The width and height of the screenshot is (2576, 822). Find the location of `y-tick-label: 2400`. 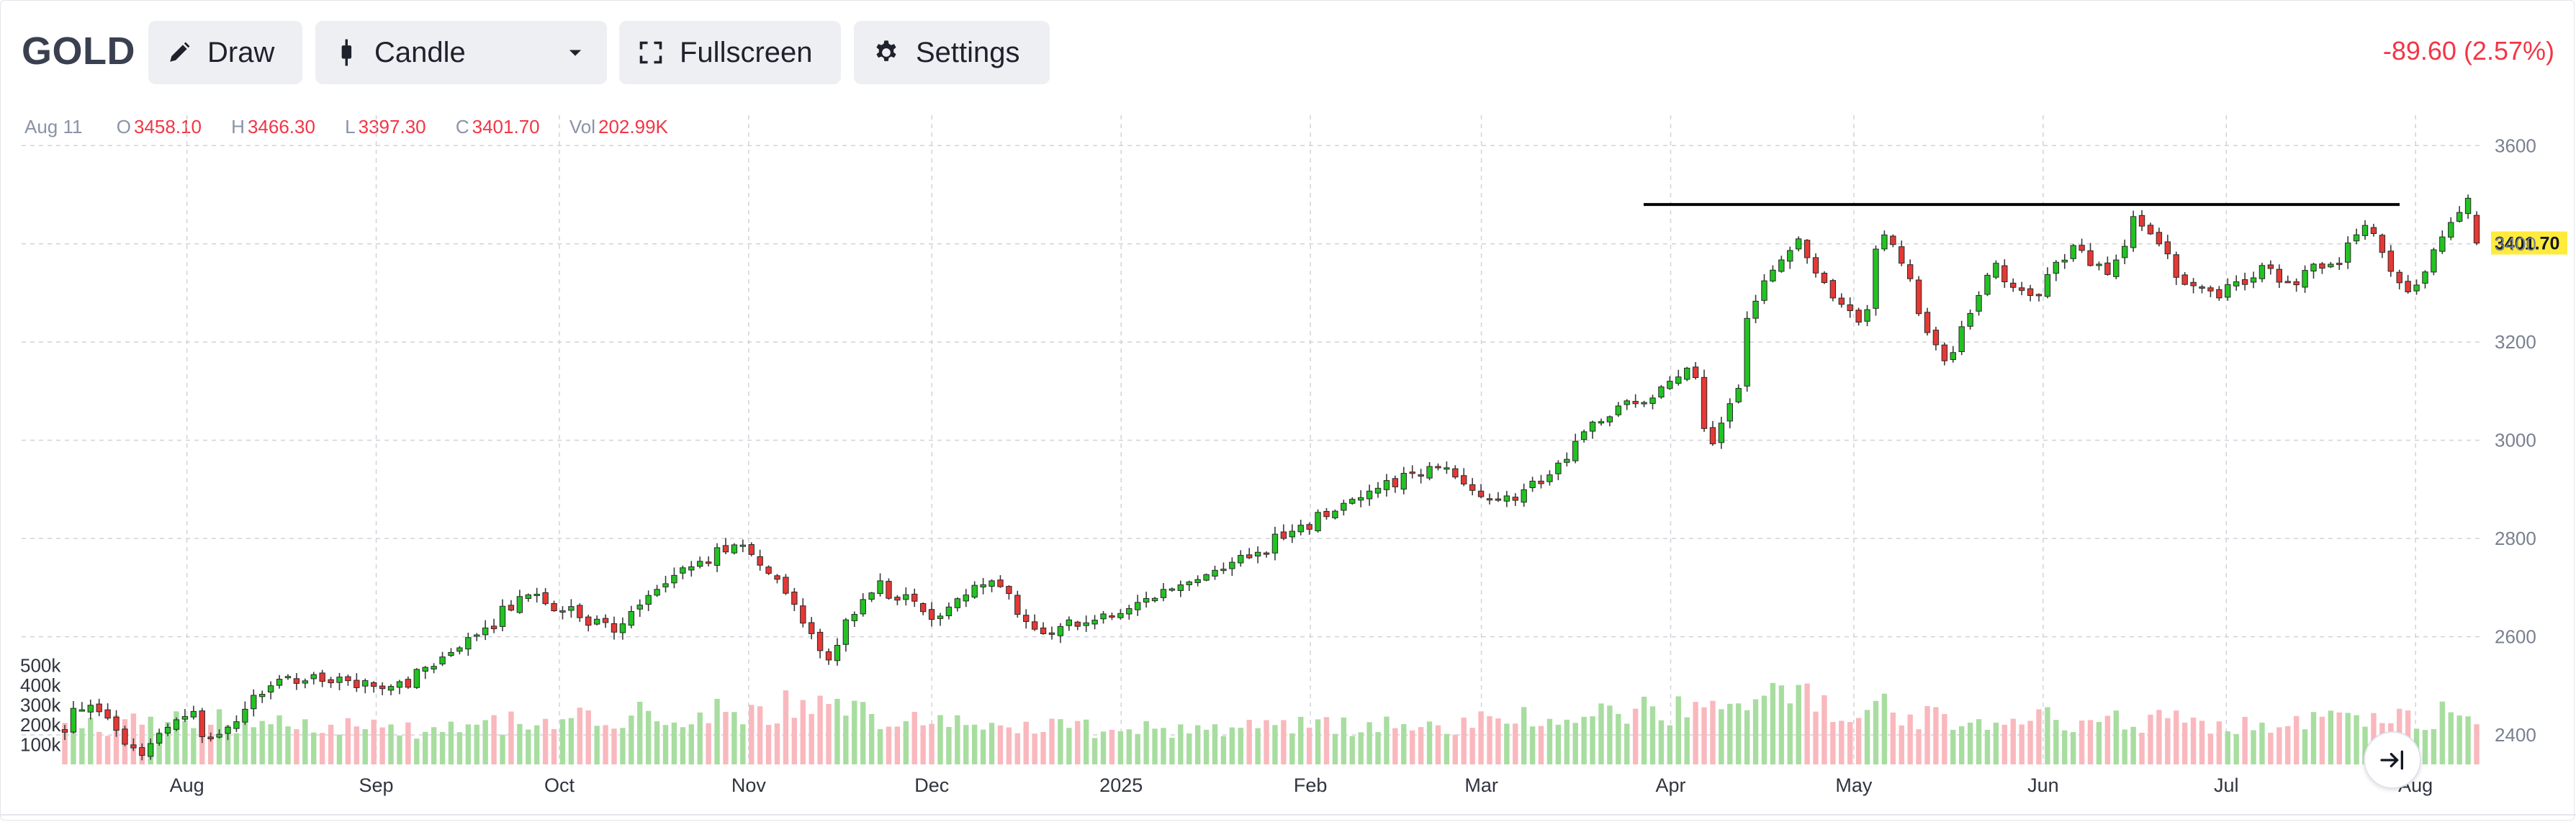

y-tick-label: 2400 is located at coordinates (2515, 735).